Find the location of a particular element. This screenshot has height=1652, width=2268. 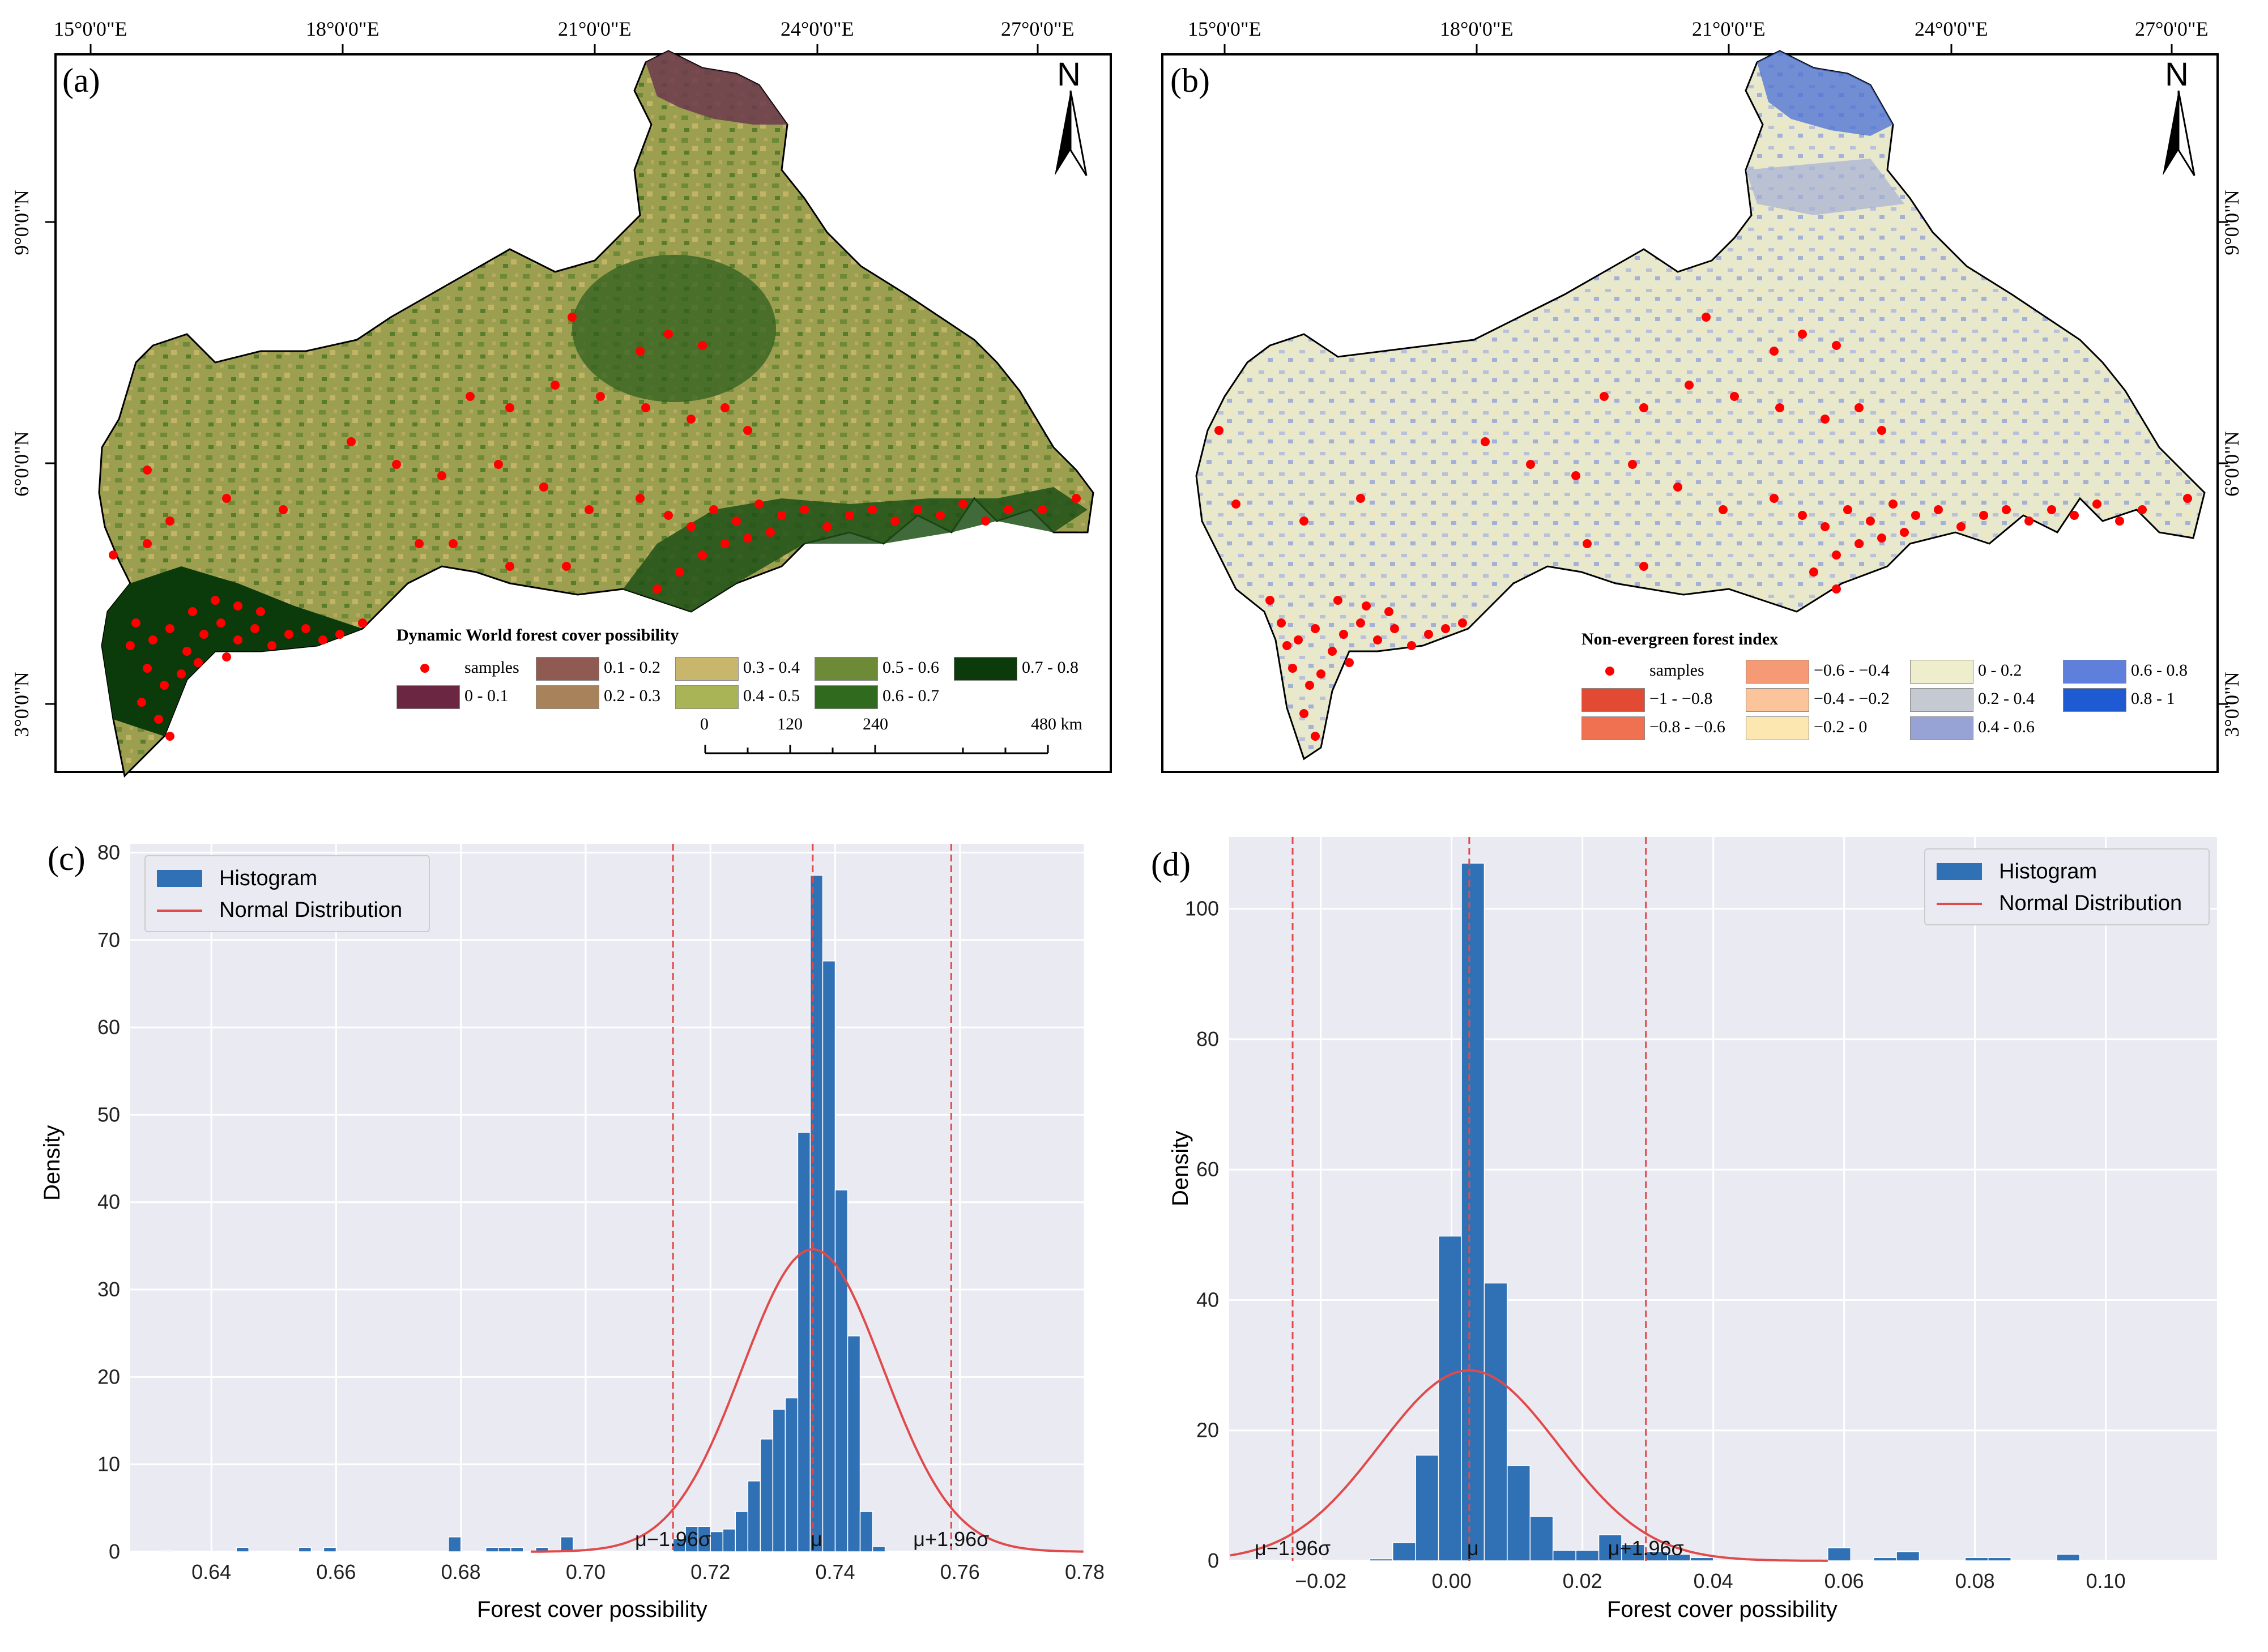

map-a-lat-tick: 6°0'0"N is located at coordinates (21, 464).